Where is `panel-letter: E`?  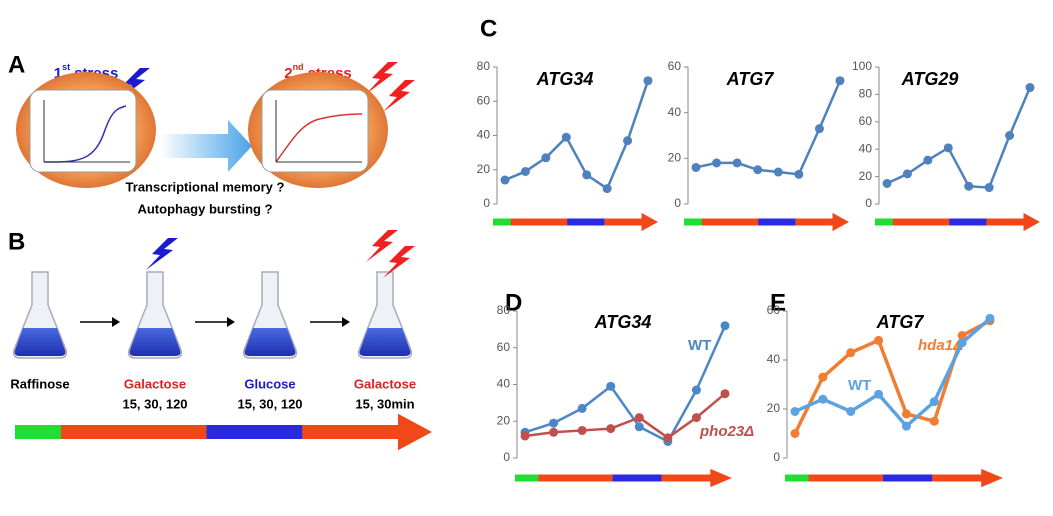
panel-letter: E is located at coordinates (778, 302).